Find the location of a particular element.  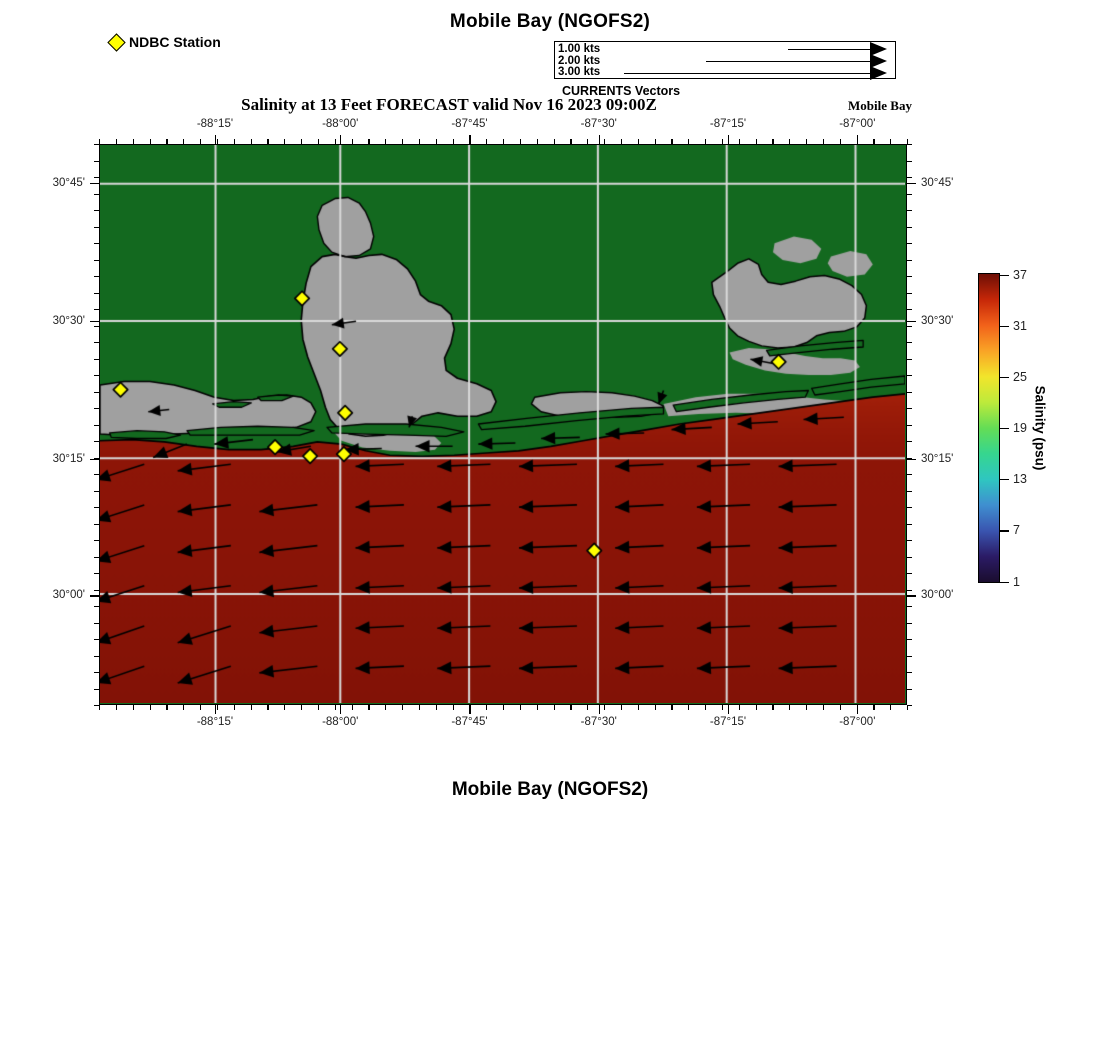

y-axis-label: 30°45' is located at coordinates (68, 182).